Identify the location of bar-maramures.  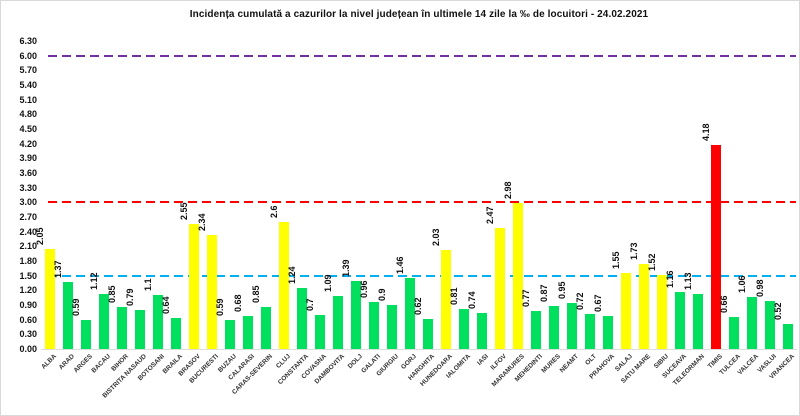
(518, 276).